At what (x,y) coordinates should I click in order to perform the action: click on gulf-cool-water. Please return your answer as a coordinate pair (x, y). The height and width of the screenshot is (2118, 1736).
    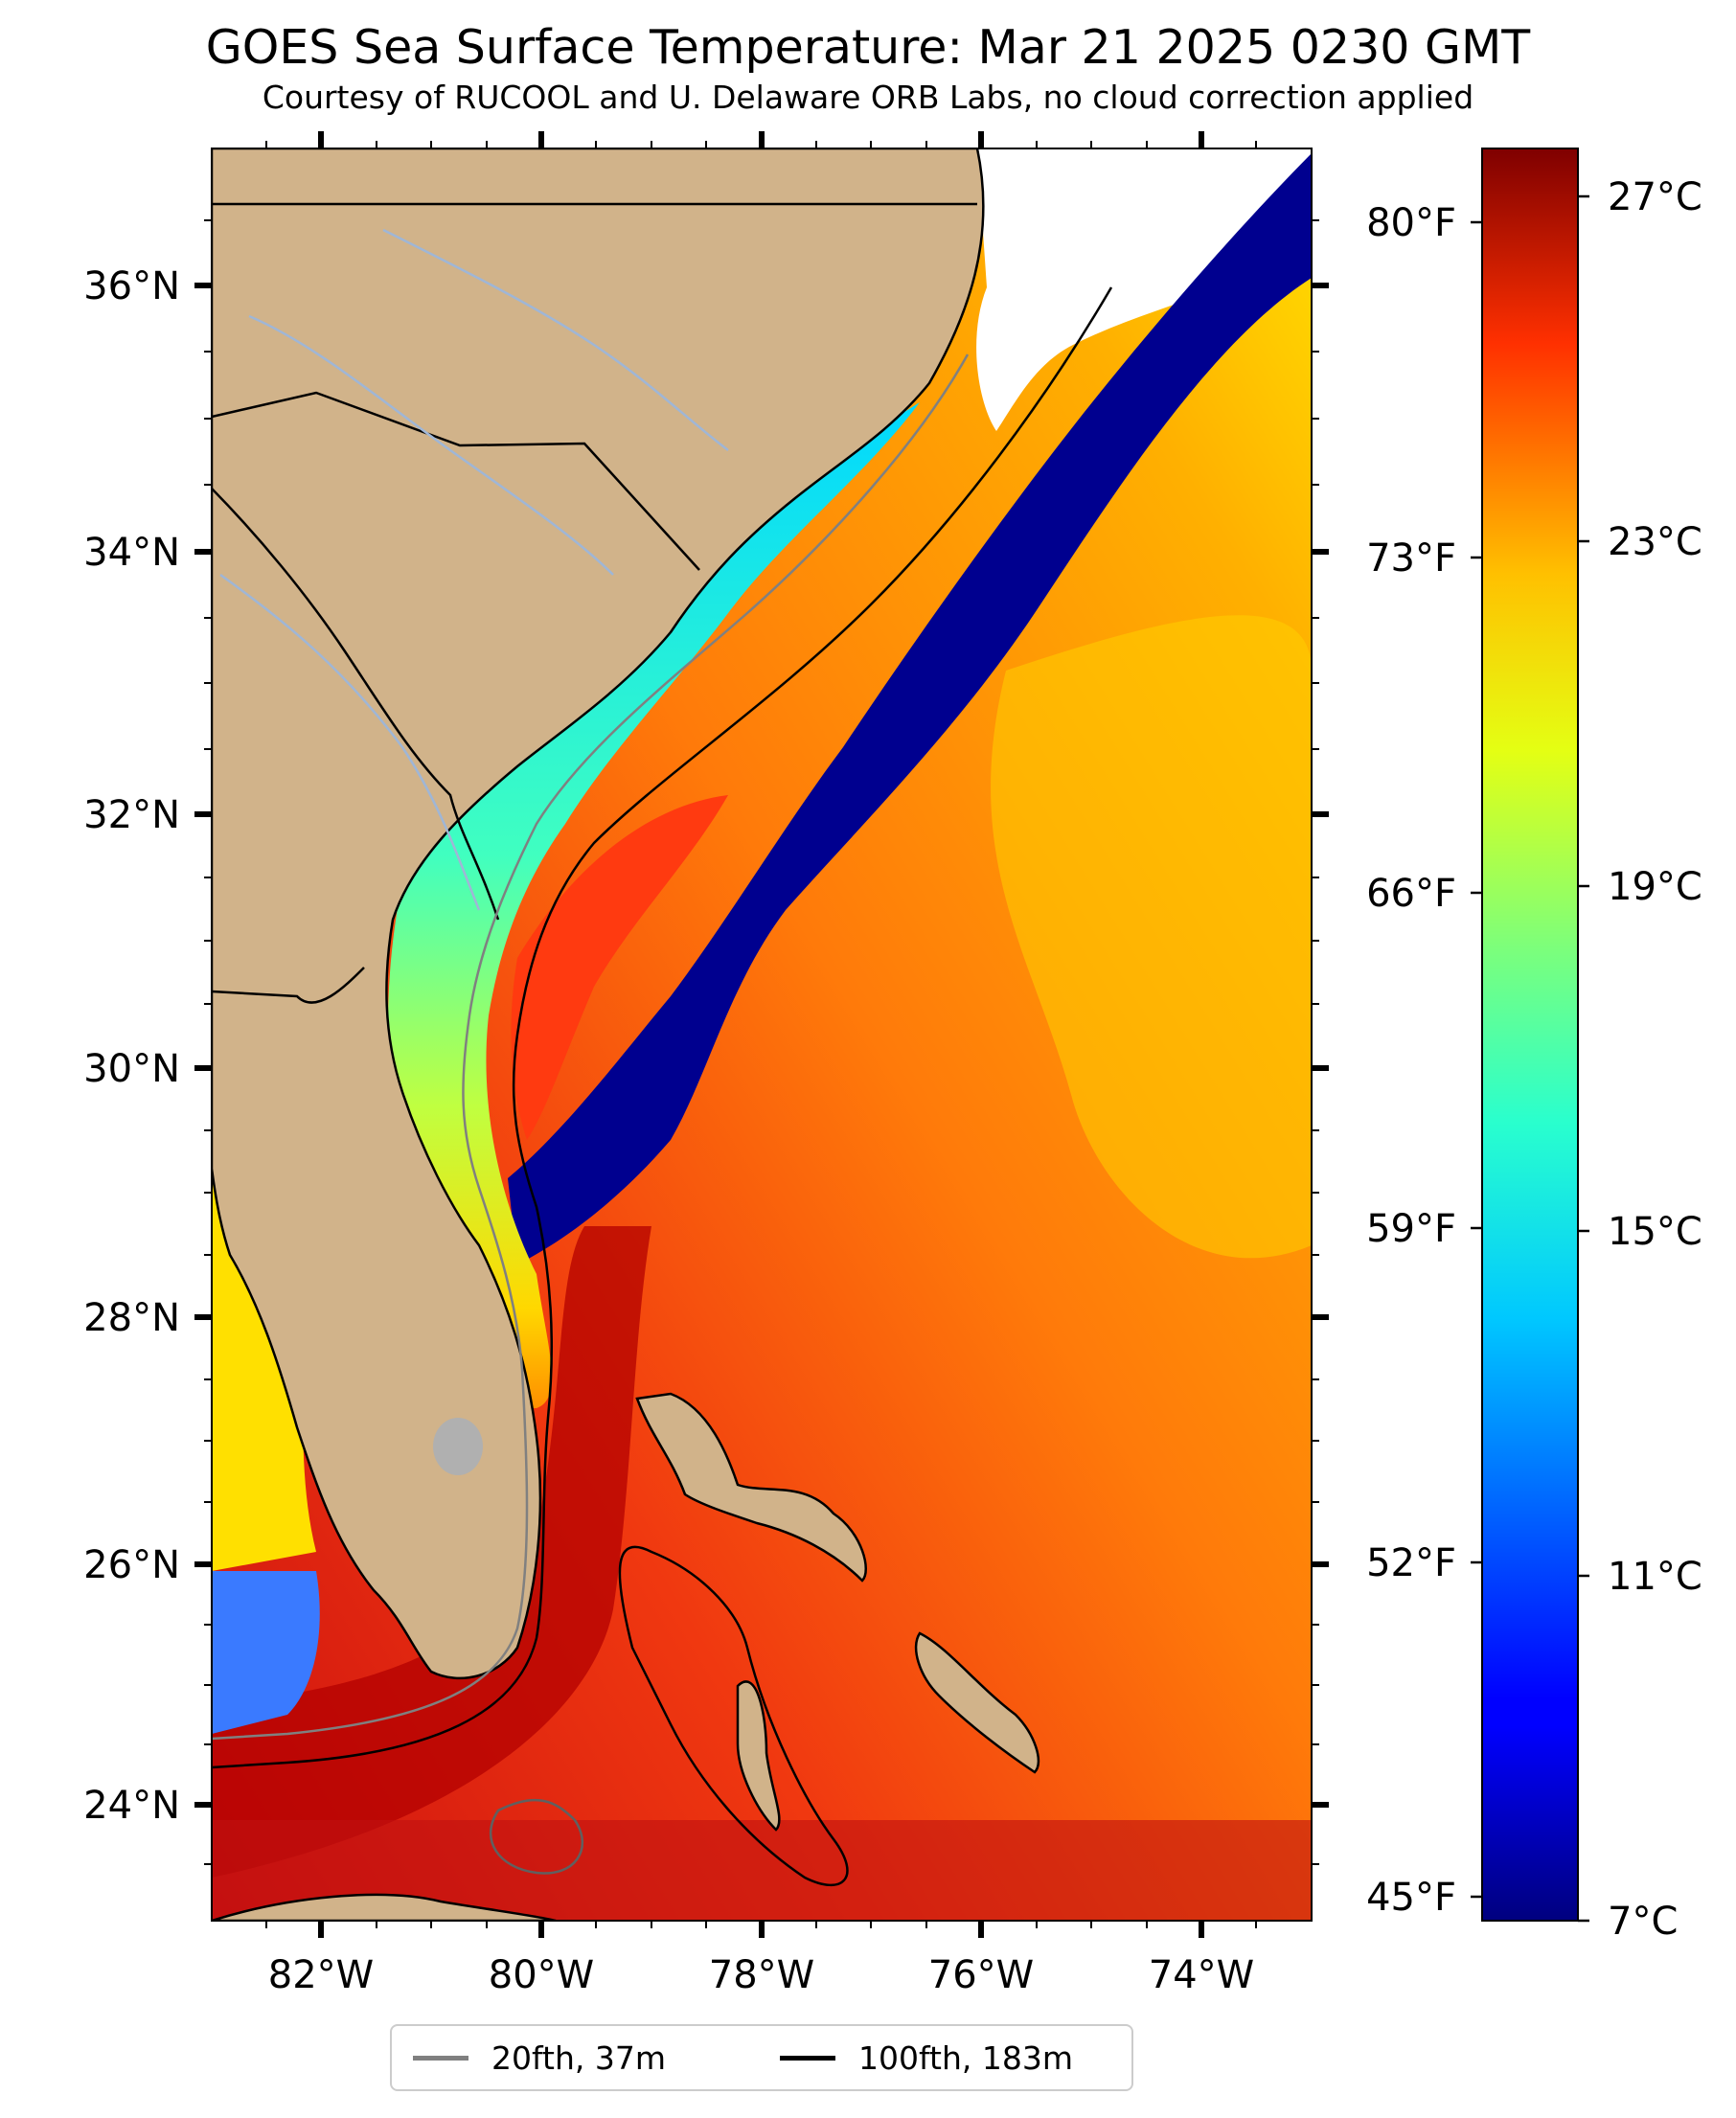
    Looking at the image, I should click on (266, 1652).